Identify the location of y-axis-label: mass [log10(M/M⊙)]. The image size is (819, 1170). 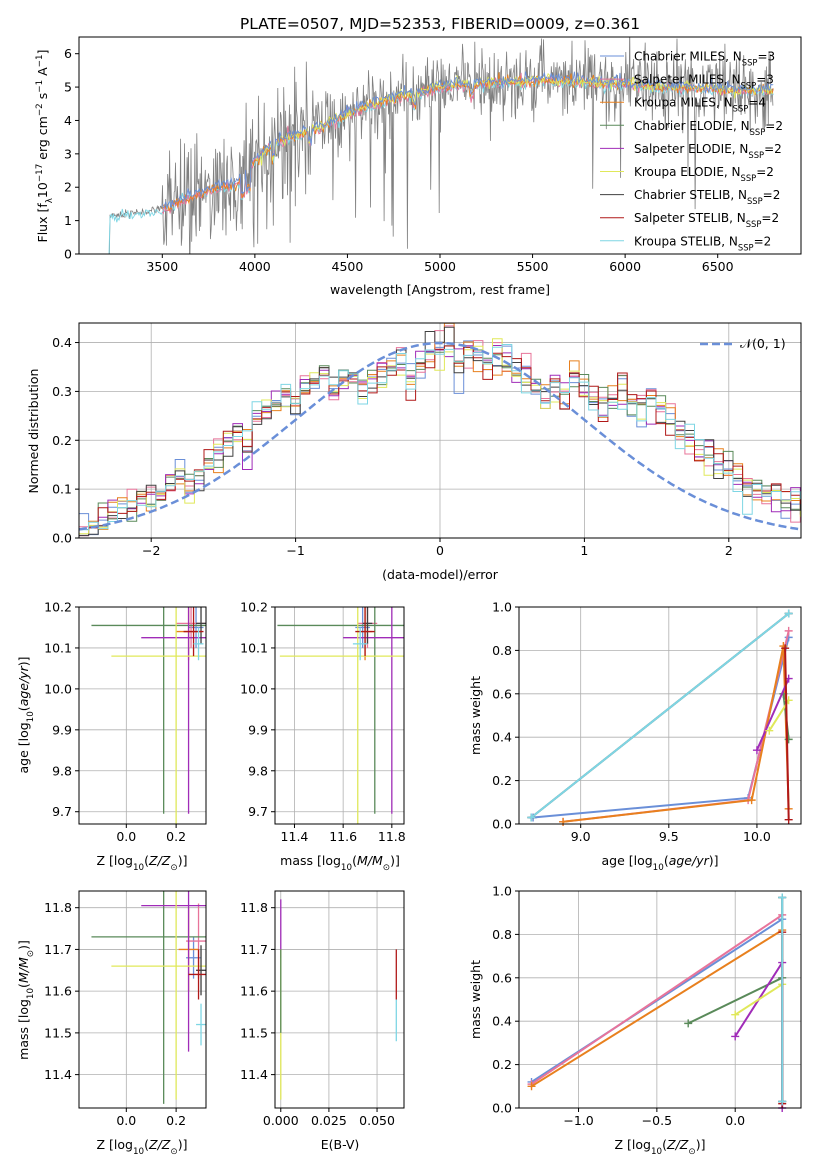
(26, 1000).